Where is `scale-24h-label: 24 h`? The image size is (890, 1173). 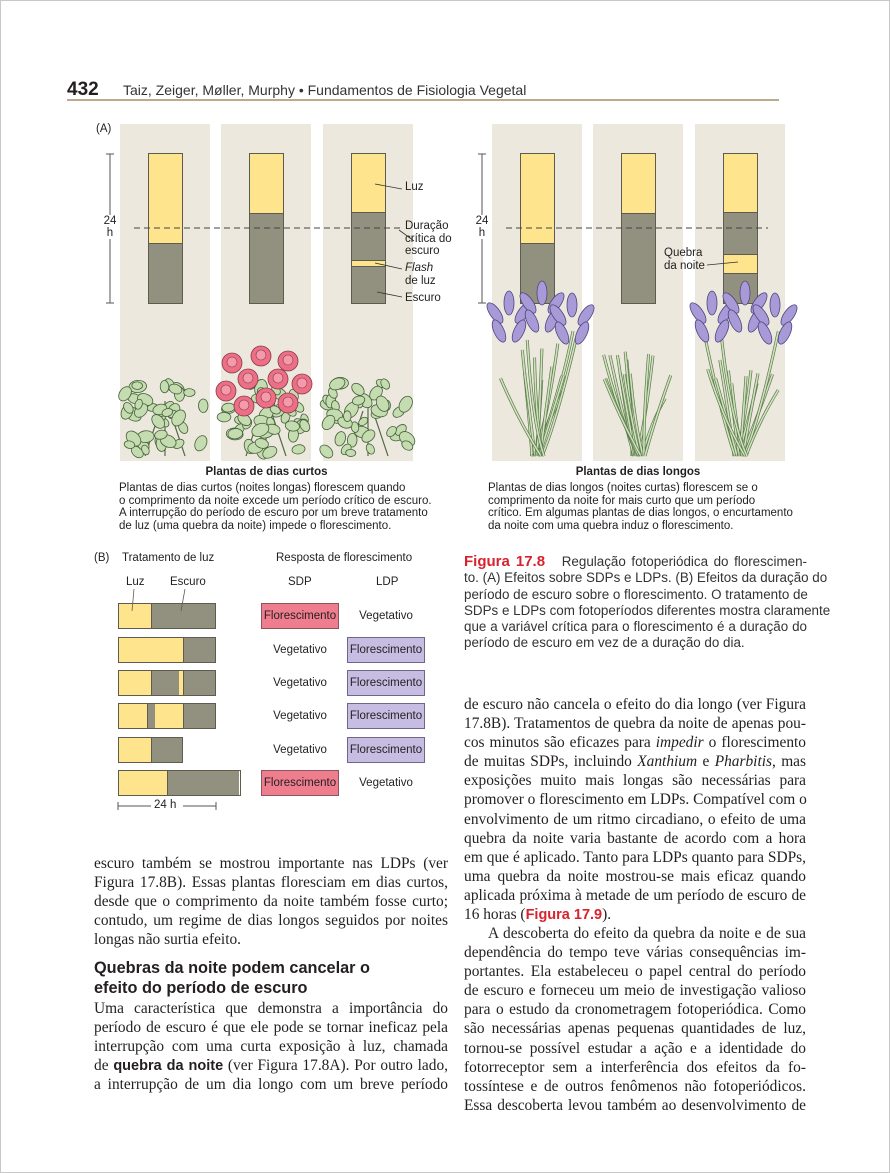 scale-24h-label: 24 h is located at coordinates (165, 805).